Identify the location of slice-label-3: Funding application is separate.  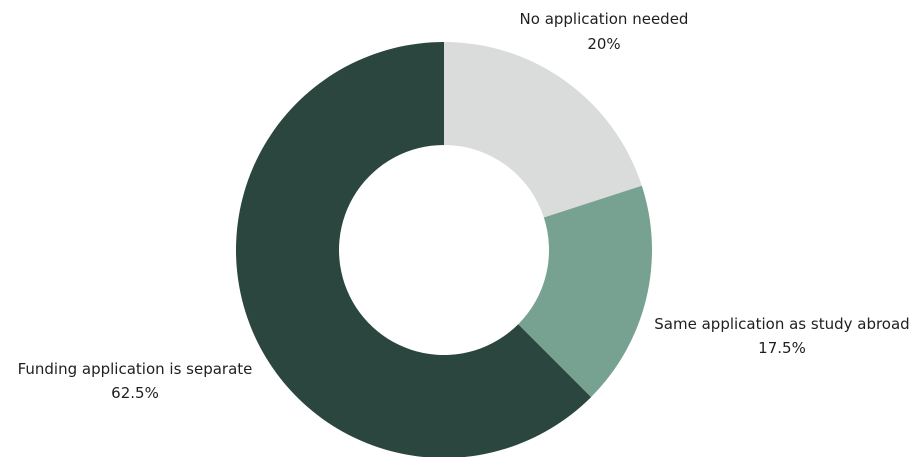
(135, 369).